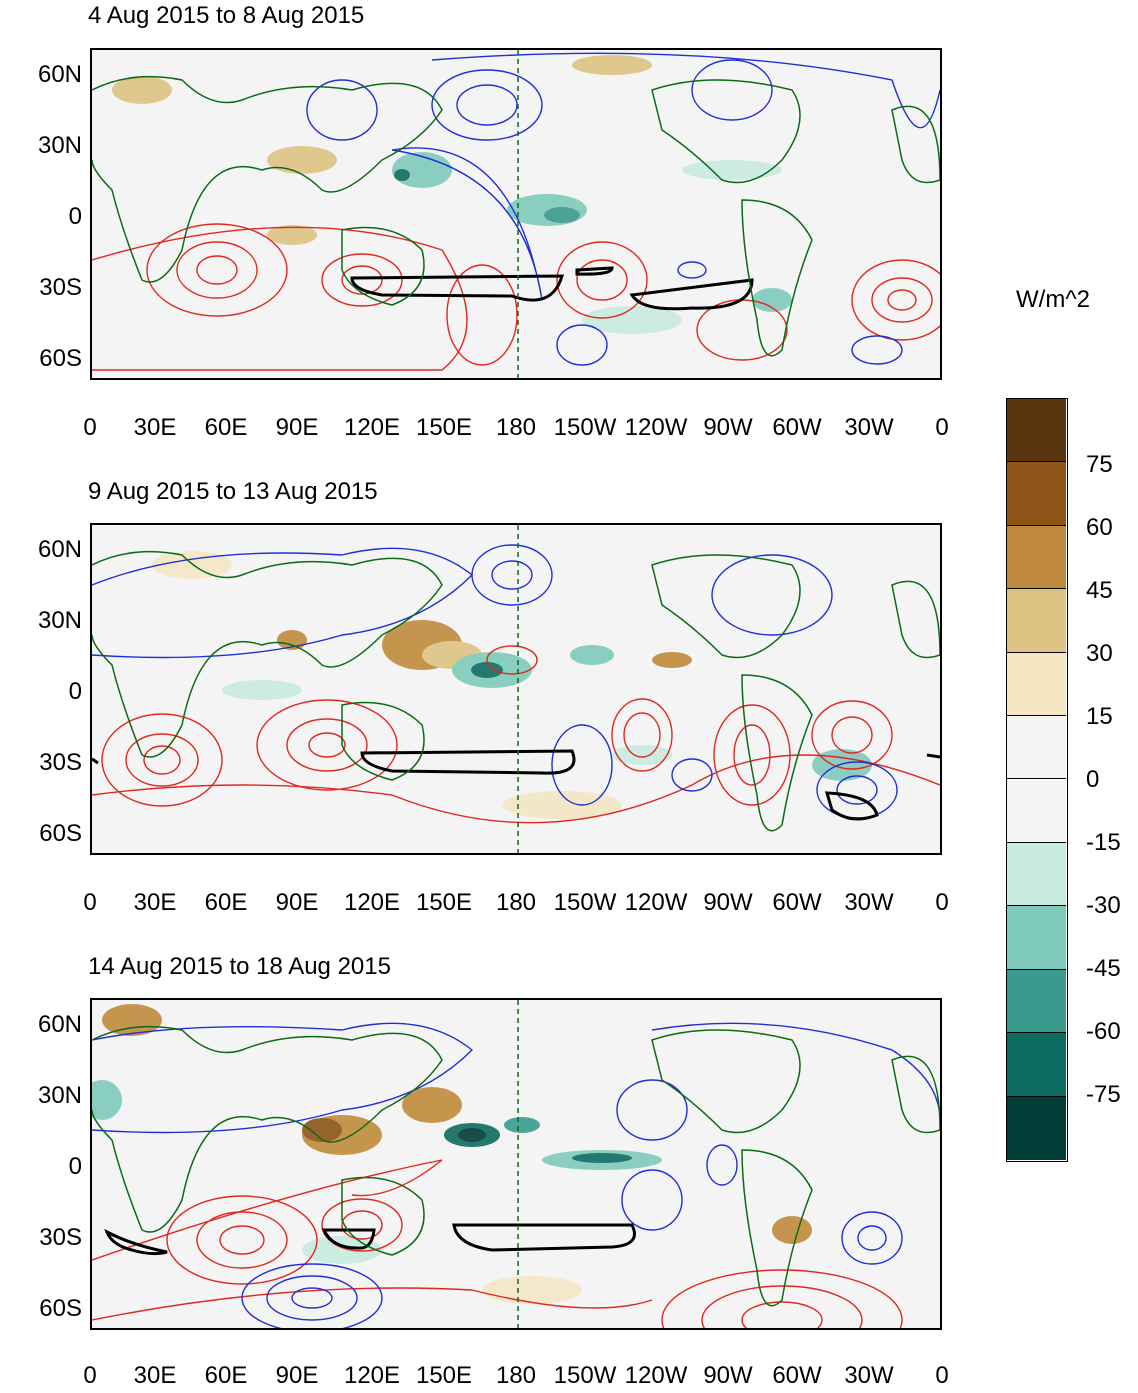  What do you see at coordinates (797, 1375) in the screenshot?
I see `p3-xlab: 60W` at bounding box center [797, 1375].